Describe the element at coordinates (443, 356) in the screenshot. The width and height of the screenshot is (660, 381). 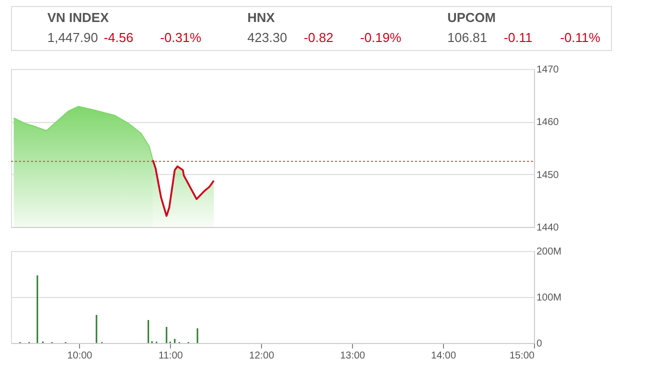
I see `x-tick-label: 14:00` at that location.